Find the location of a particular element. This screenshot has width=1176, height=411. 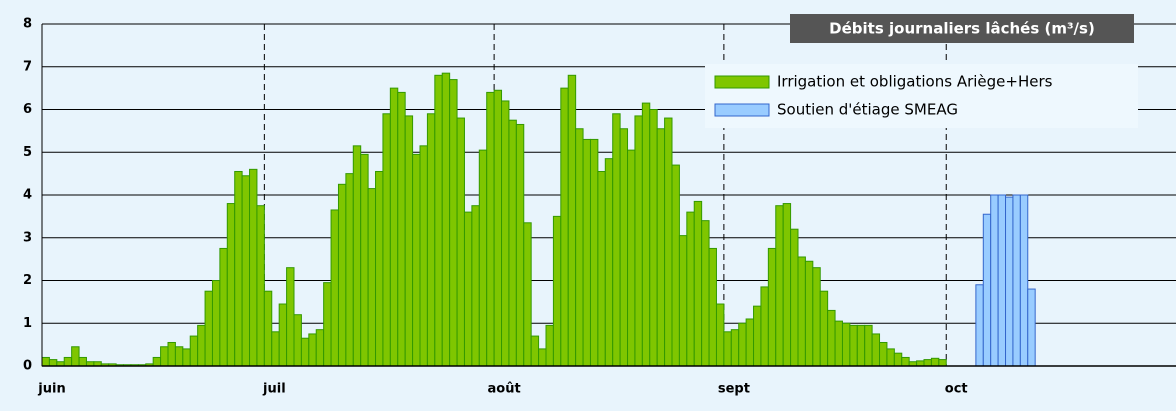

legend-label: Irrigation et obligations Ariège+Hers is located at coordinates (915, 82).